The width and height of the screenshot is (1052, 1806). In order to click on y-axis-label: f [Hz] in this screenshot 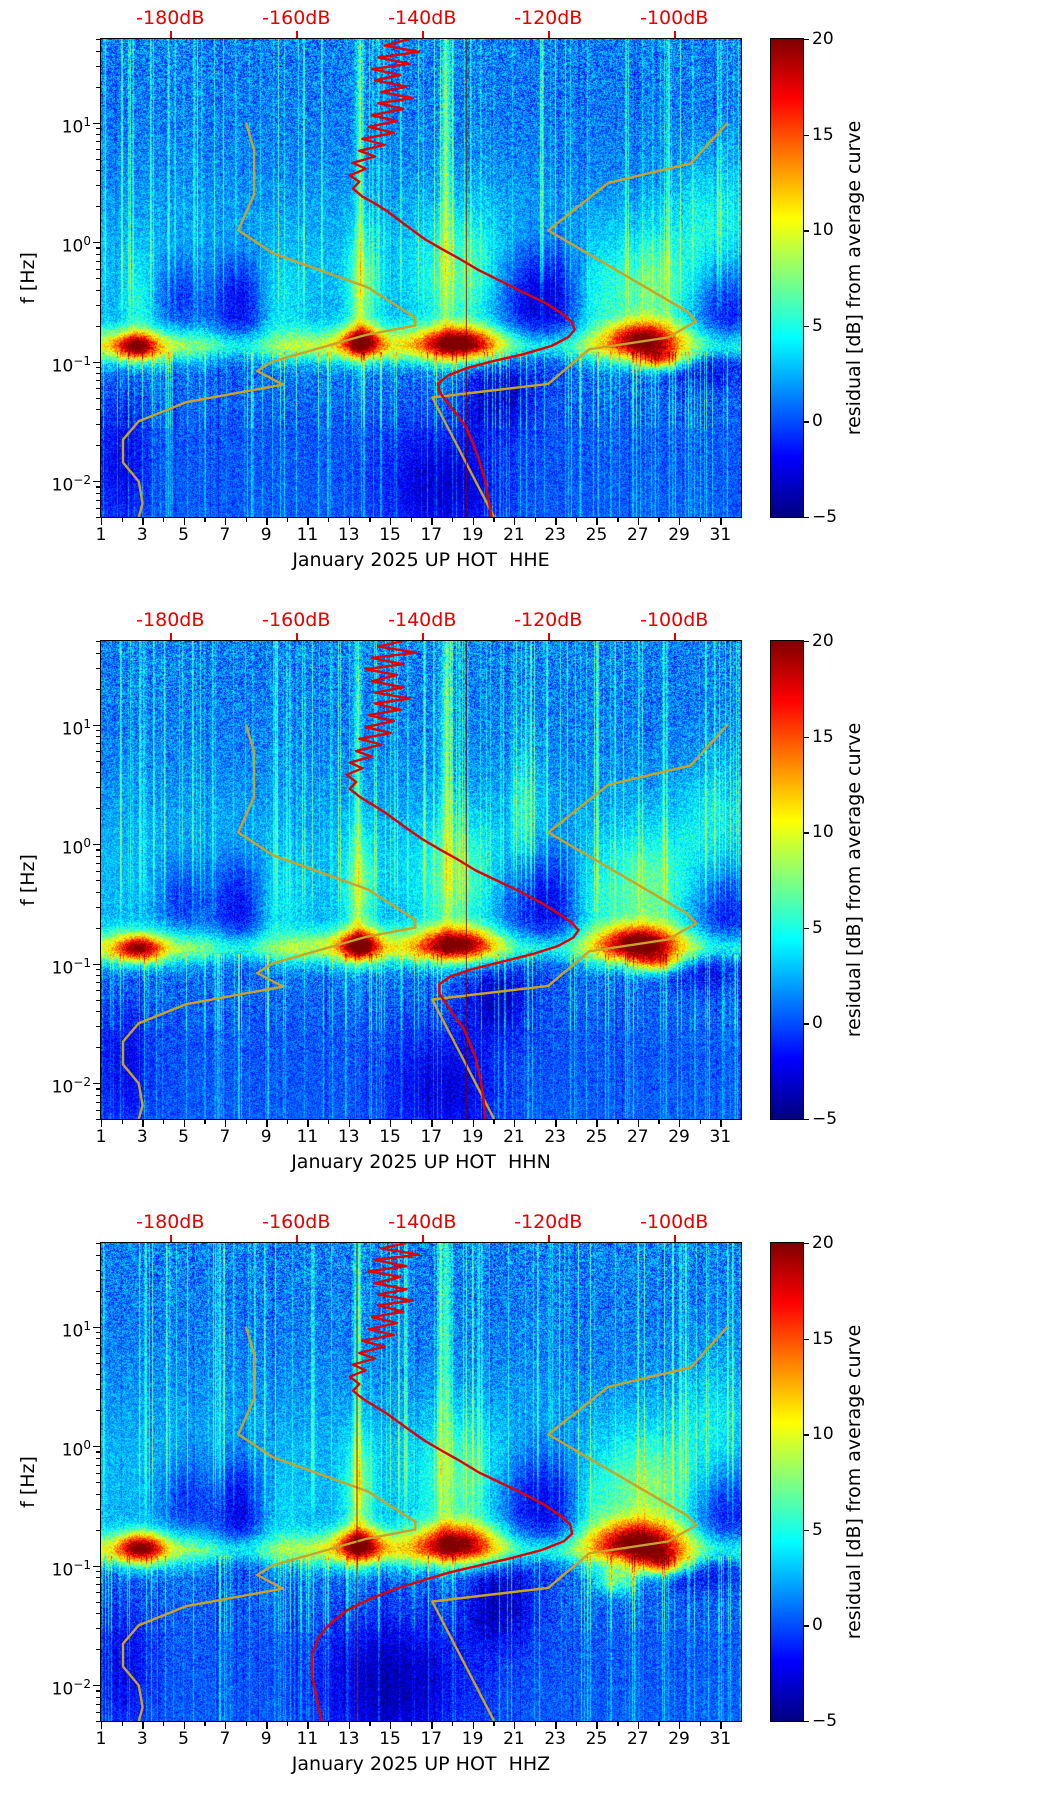, I will do `click(28, 880)`.